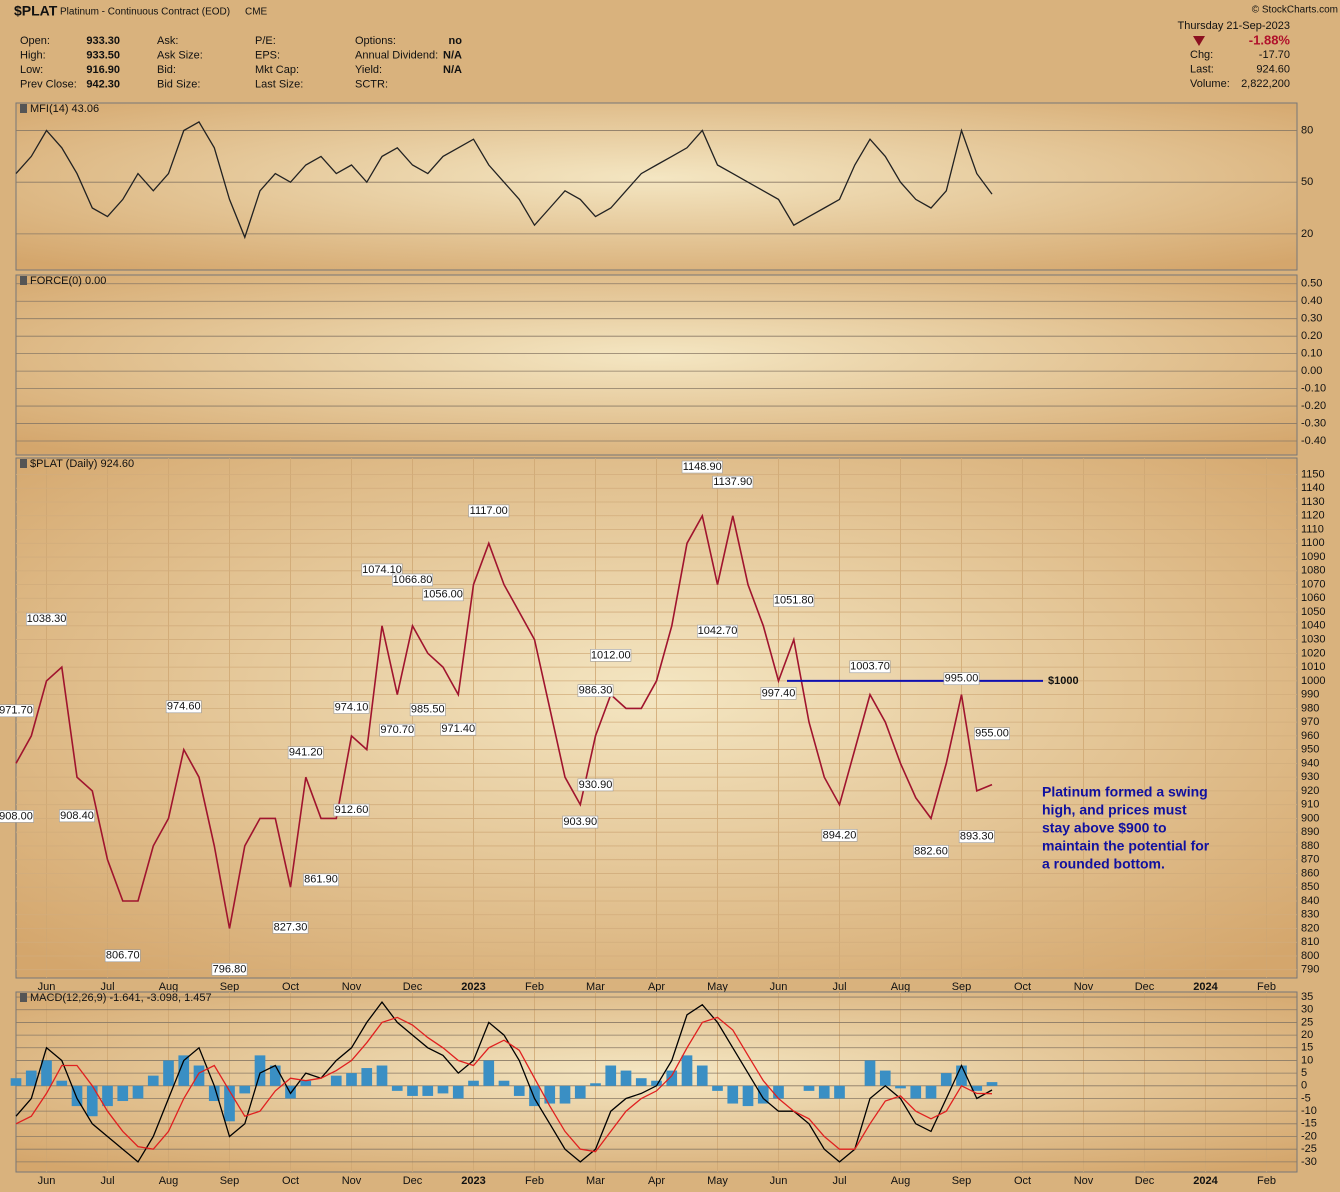  What do you see at coordinates (1313, 423) in the screenshot?
I see `y-tick-label: -0.30` at bounding box center [1313, 423].